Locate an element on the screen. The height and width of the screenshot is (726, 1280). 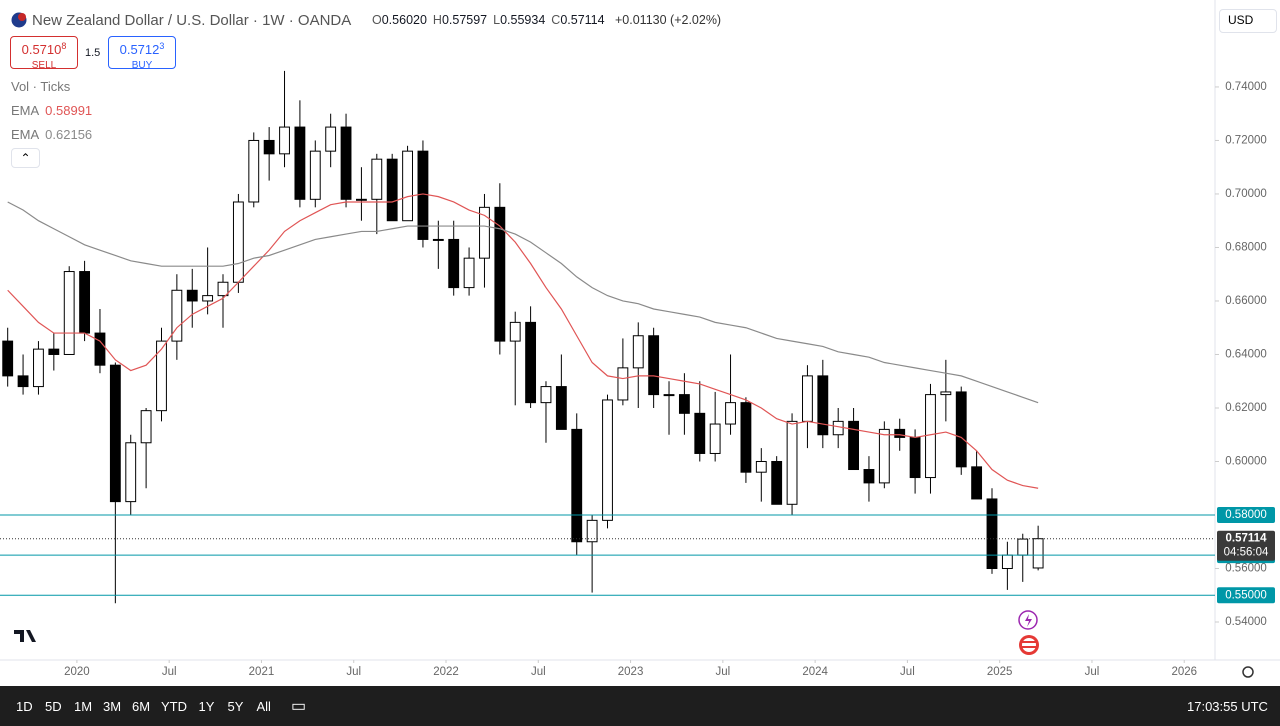
range-button: All is located at coordinates (263, 706).